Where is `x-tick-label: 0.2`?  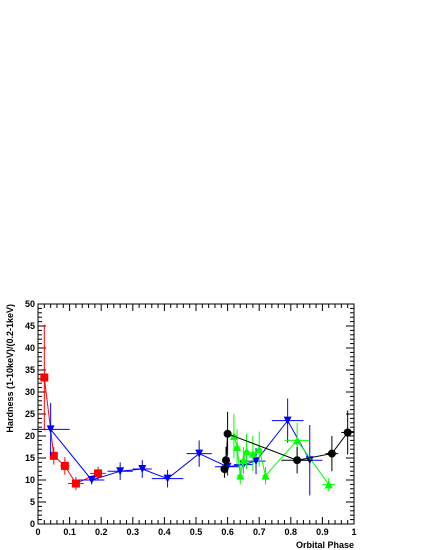 x-tick-label: 0.2 is located at coordinates (101, 532).